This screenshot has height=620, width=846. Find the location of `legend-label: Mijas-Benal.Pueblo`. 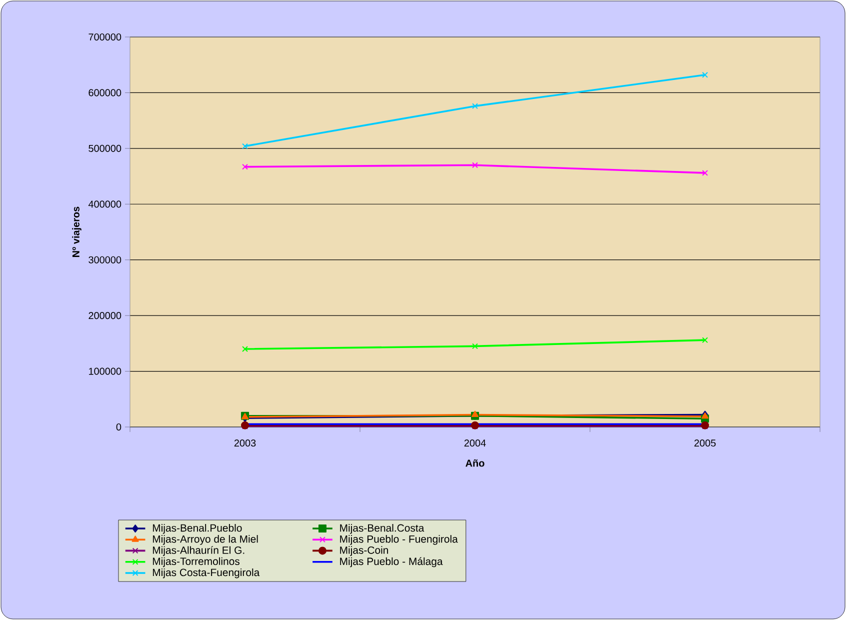

legend-label: Mijas-Benal.Pueblo is located at coordinates (197, 529).